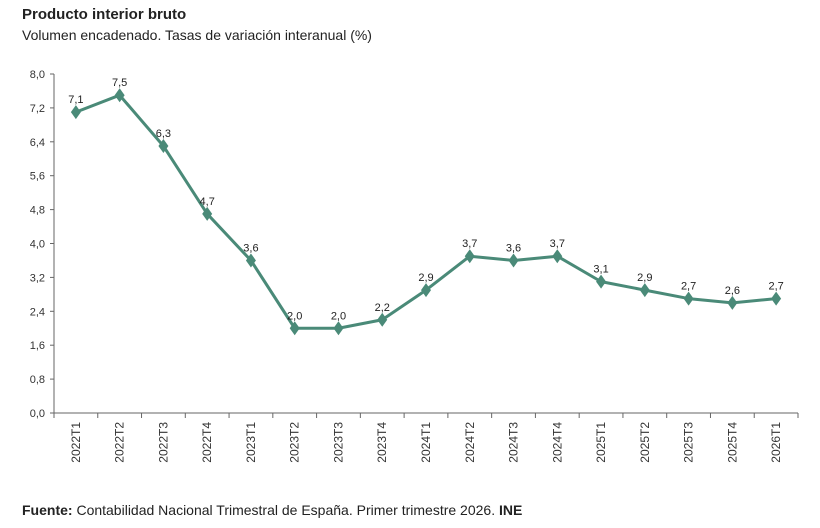  What do you see at coordinates (557, 442) in the screenshot?
I see `x-tick-label: 2024T4` at bounding box center [557, 442].